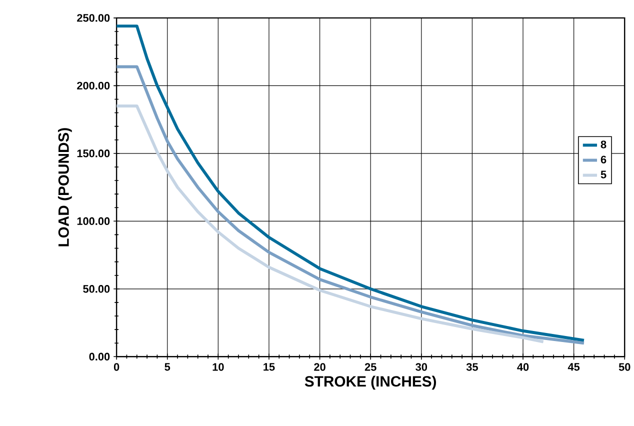 The height and width of the screenshot is (426, 634). Describe the element at coordinates (370, 383) in the screenshot. I see `x-axis-title: STROKE (INCHES)` at that location.